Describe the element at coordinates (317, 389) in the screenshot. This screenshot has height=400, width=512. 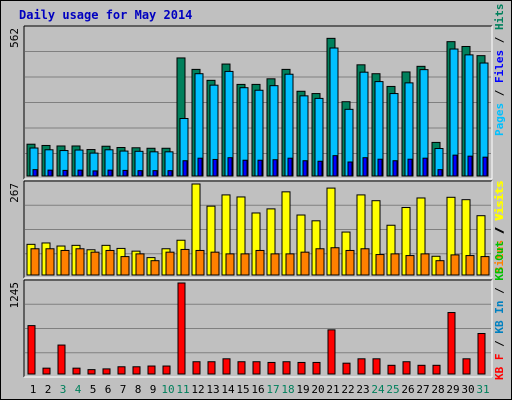
I see `x-tick-label-day-20: 20` at that location.